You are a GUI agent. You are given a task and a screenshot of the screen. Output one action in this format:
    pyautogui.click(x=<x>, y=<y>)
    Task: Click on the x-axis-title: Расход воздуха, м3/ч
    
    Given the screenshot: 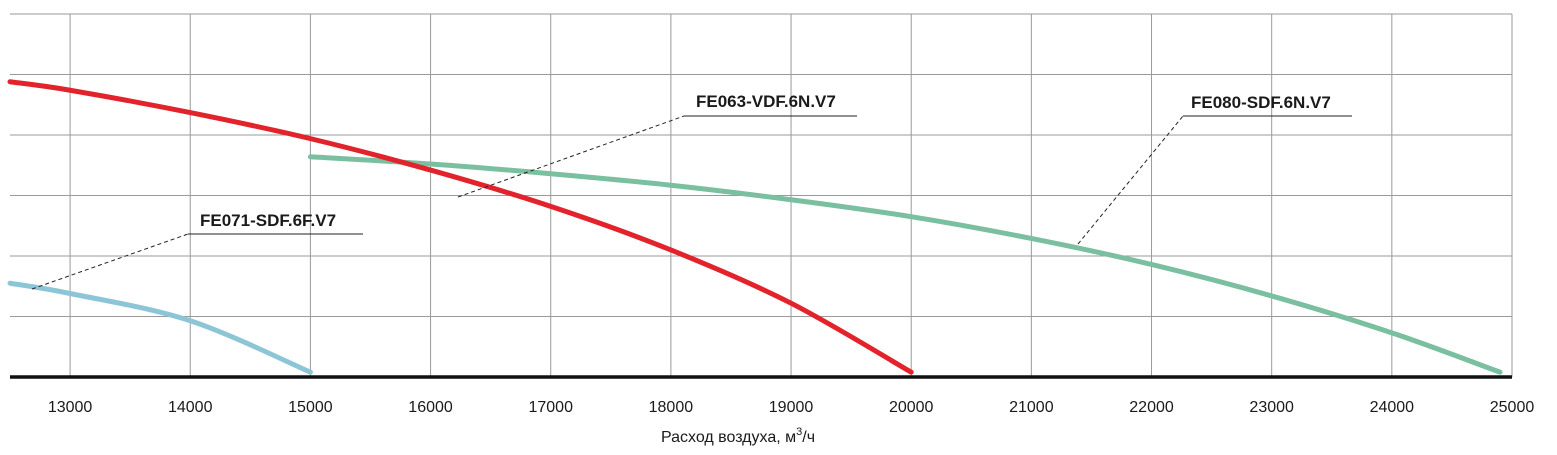 What is the action you would take?
    pyautogui.click(x=738, y=436)
    